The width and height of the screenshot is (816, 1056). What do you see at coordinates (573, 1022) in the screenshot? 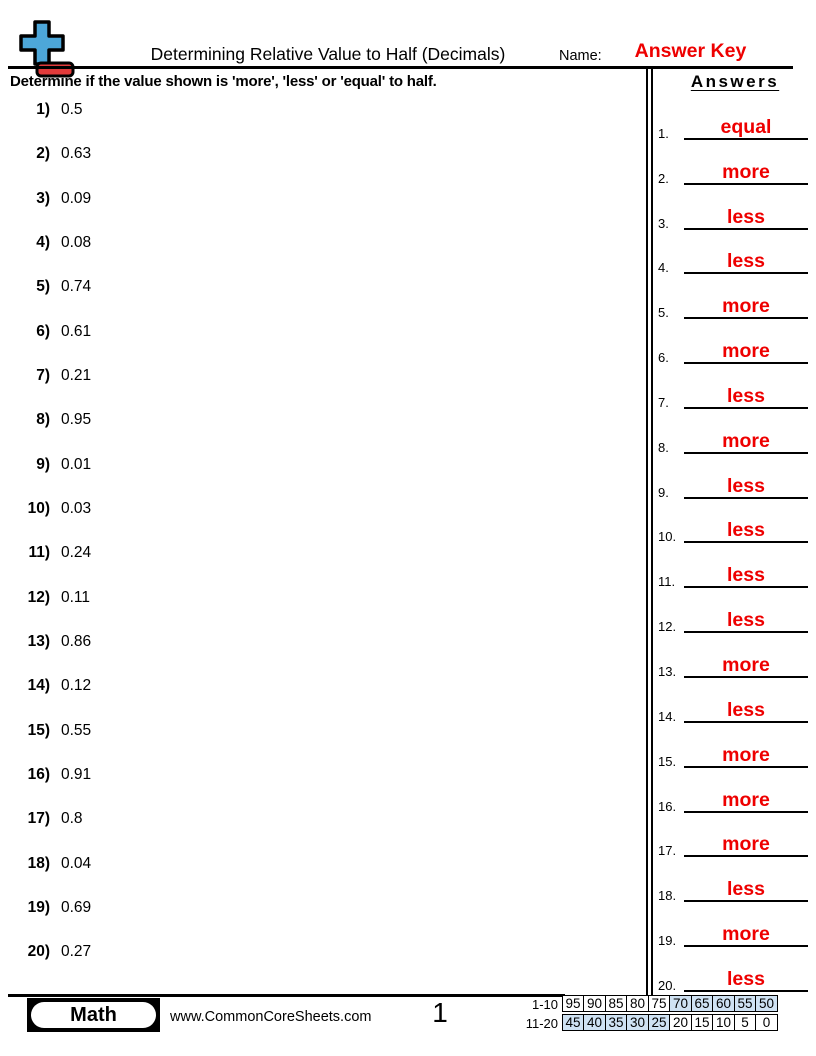
I see `score-cell: 45` at bounding box center [573, 1022].